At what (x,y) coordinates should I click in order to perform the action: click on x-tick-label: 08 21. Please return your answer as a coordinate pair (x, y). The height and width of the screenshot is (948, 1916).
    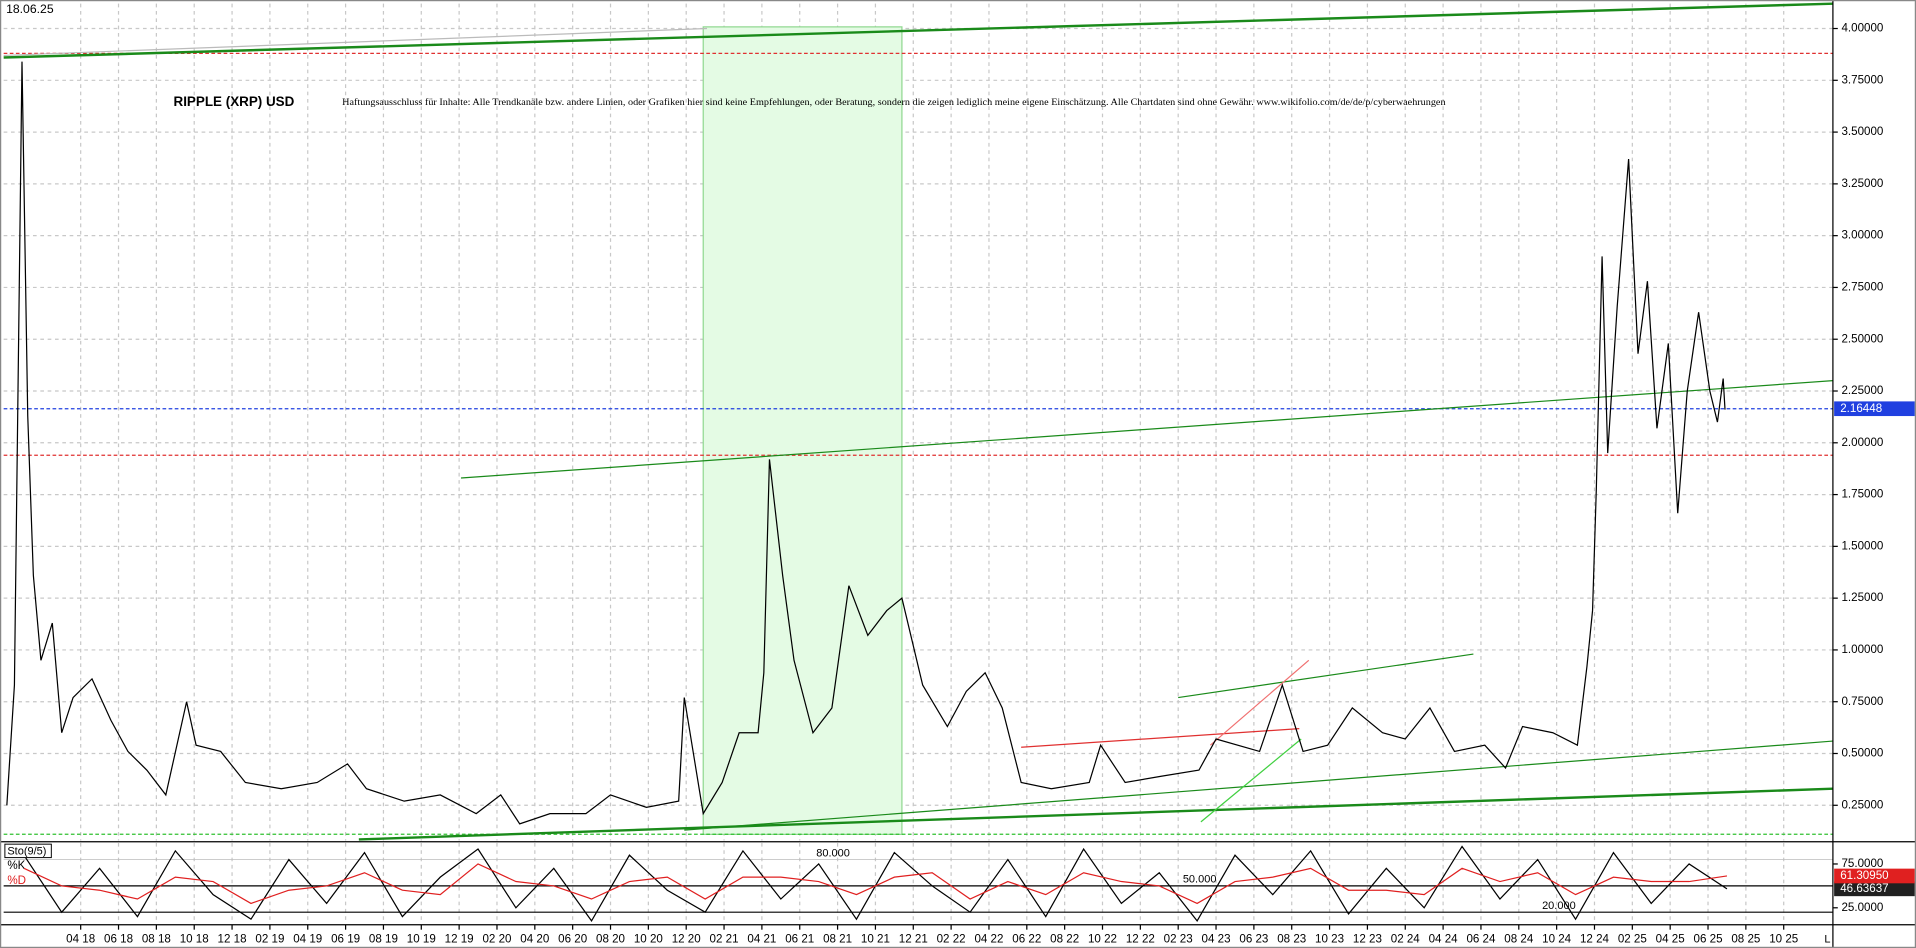
    Looking at the image, I should click on (837, 939).